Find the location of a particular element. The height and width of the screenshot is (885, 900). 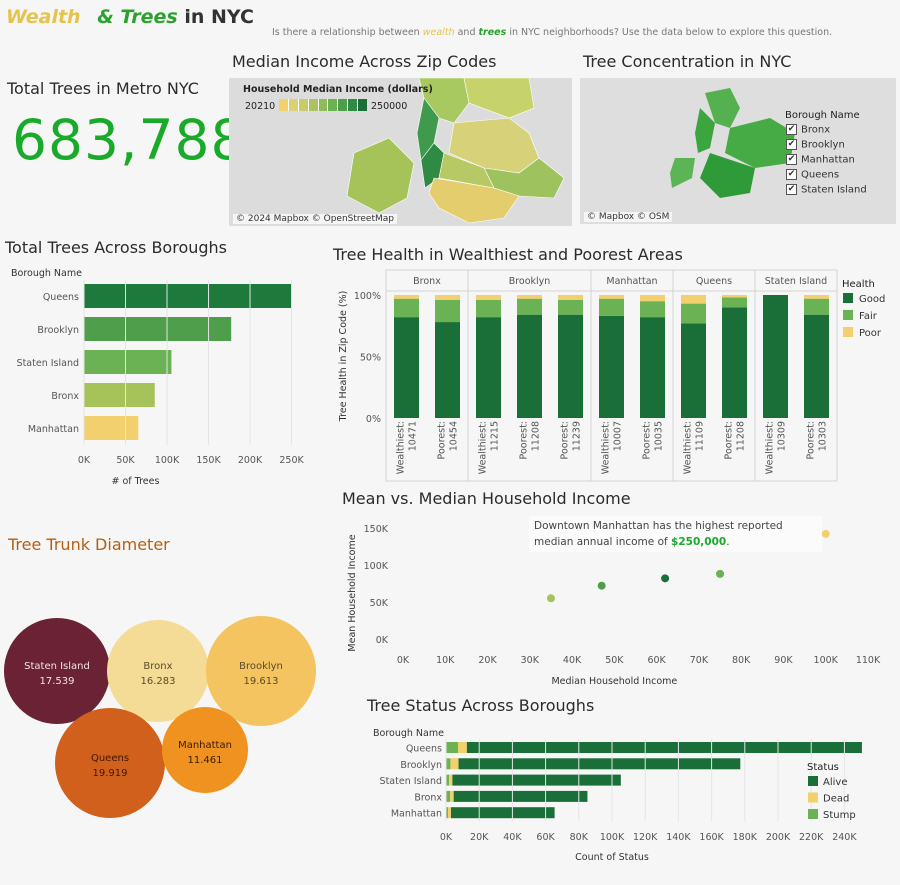

legend-swatch is located at coordinates (848, 332).